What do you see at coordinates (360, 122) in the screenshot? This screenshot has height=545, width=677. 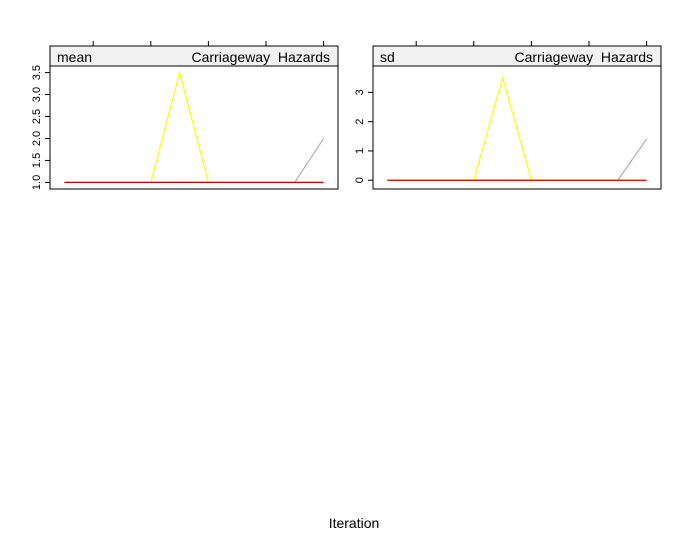 I see `y-tick-label: 2` at bounding box center [360, 122].